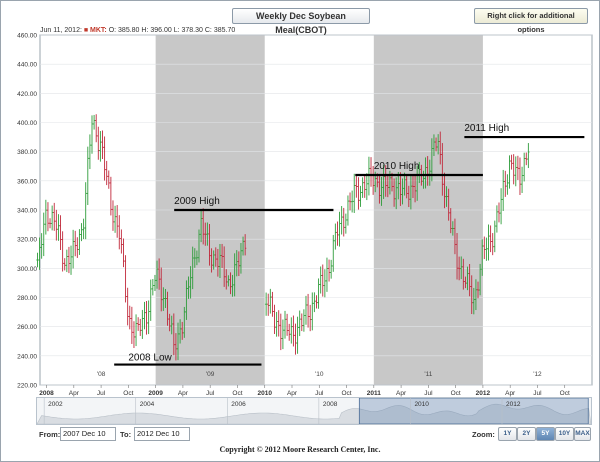  What do you see at coordinates (88, 434) in the screenshot?
I see `from-date-input: 2007 Dec 10` at bounding box center [88, 434].